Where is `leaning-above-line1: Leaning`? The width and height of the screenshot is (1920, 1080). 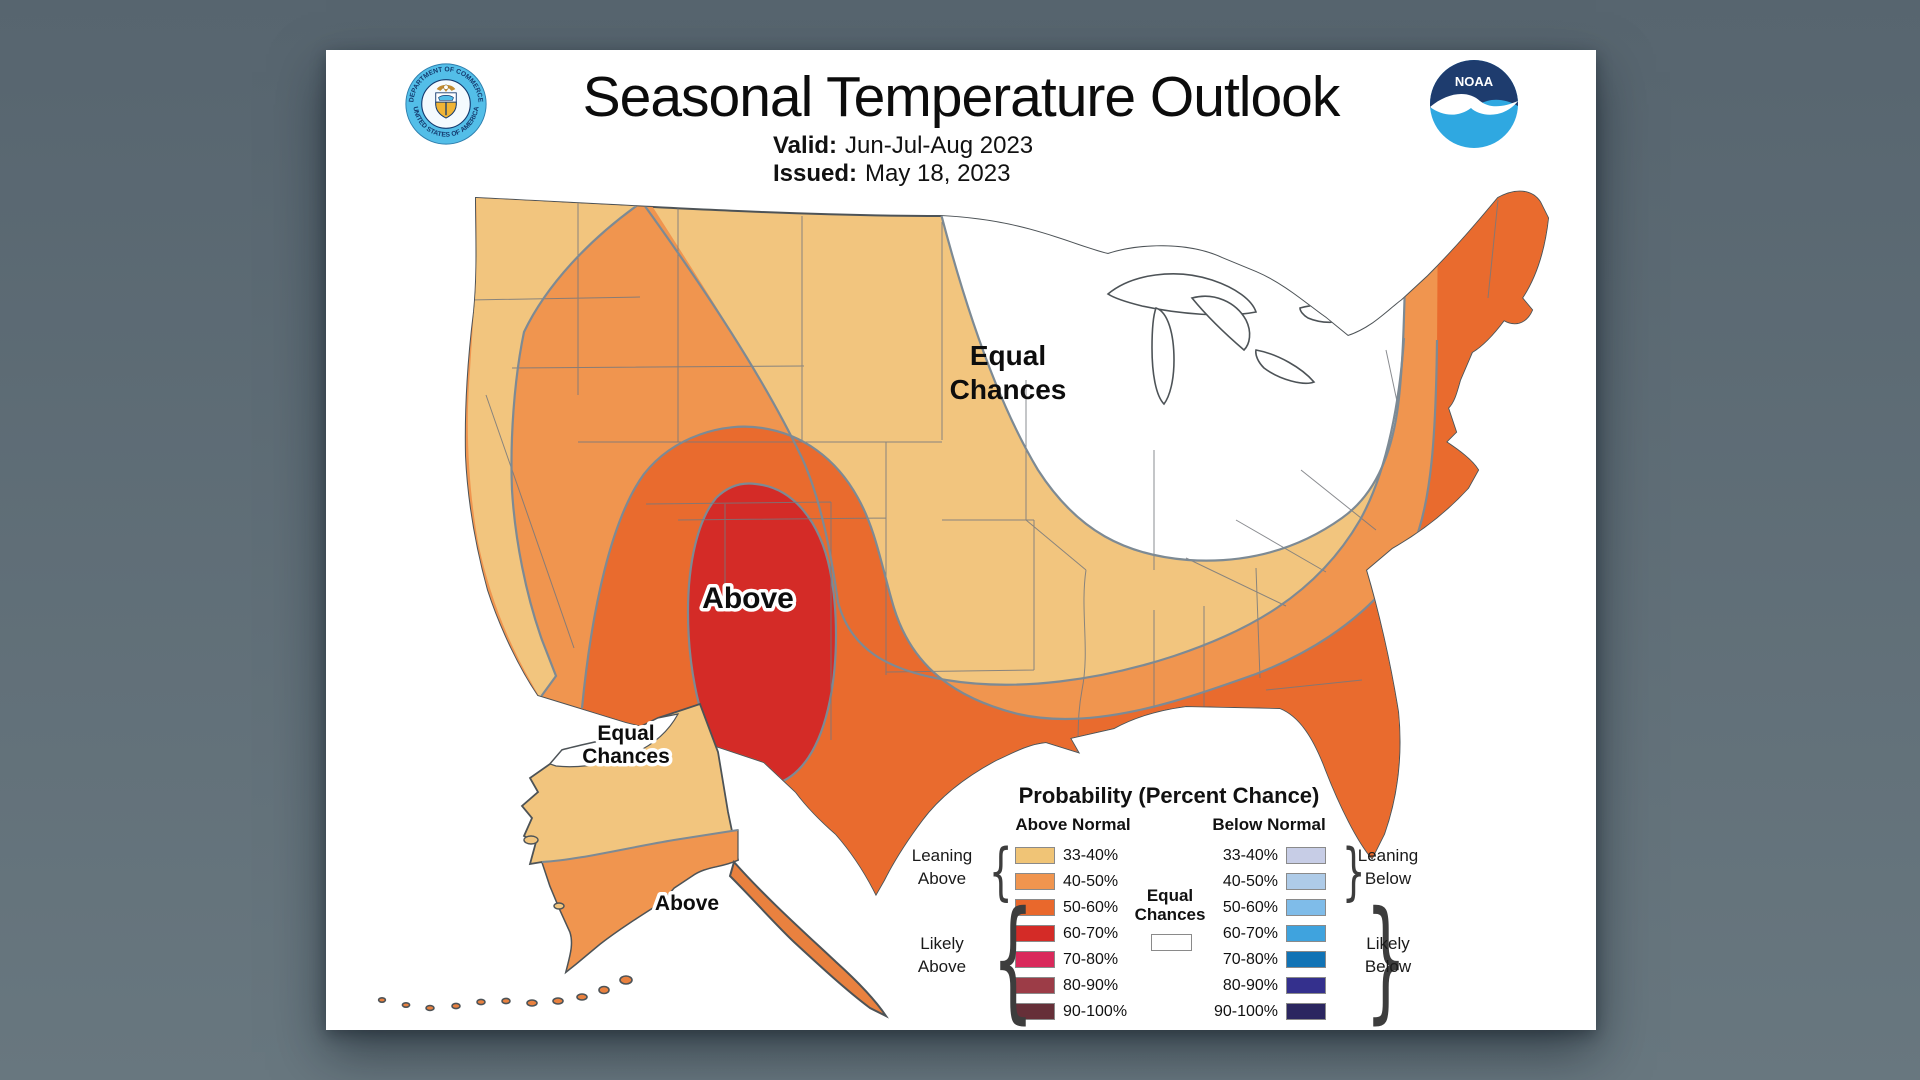 leaning-above-line1: Leaning is located at coordinates (942, 855).